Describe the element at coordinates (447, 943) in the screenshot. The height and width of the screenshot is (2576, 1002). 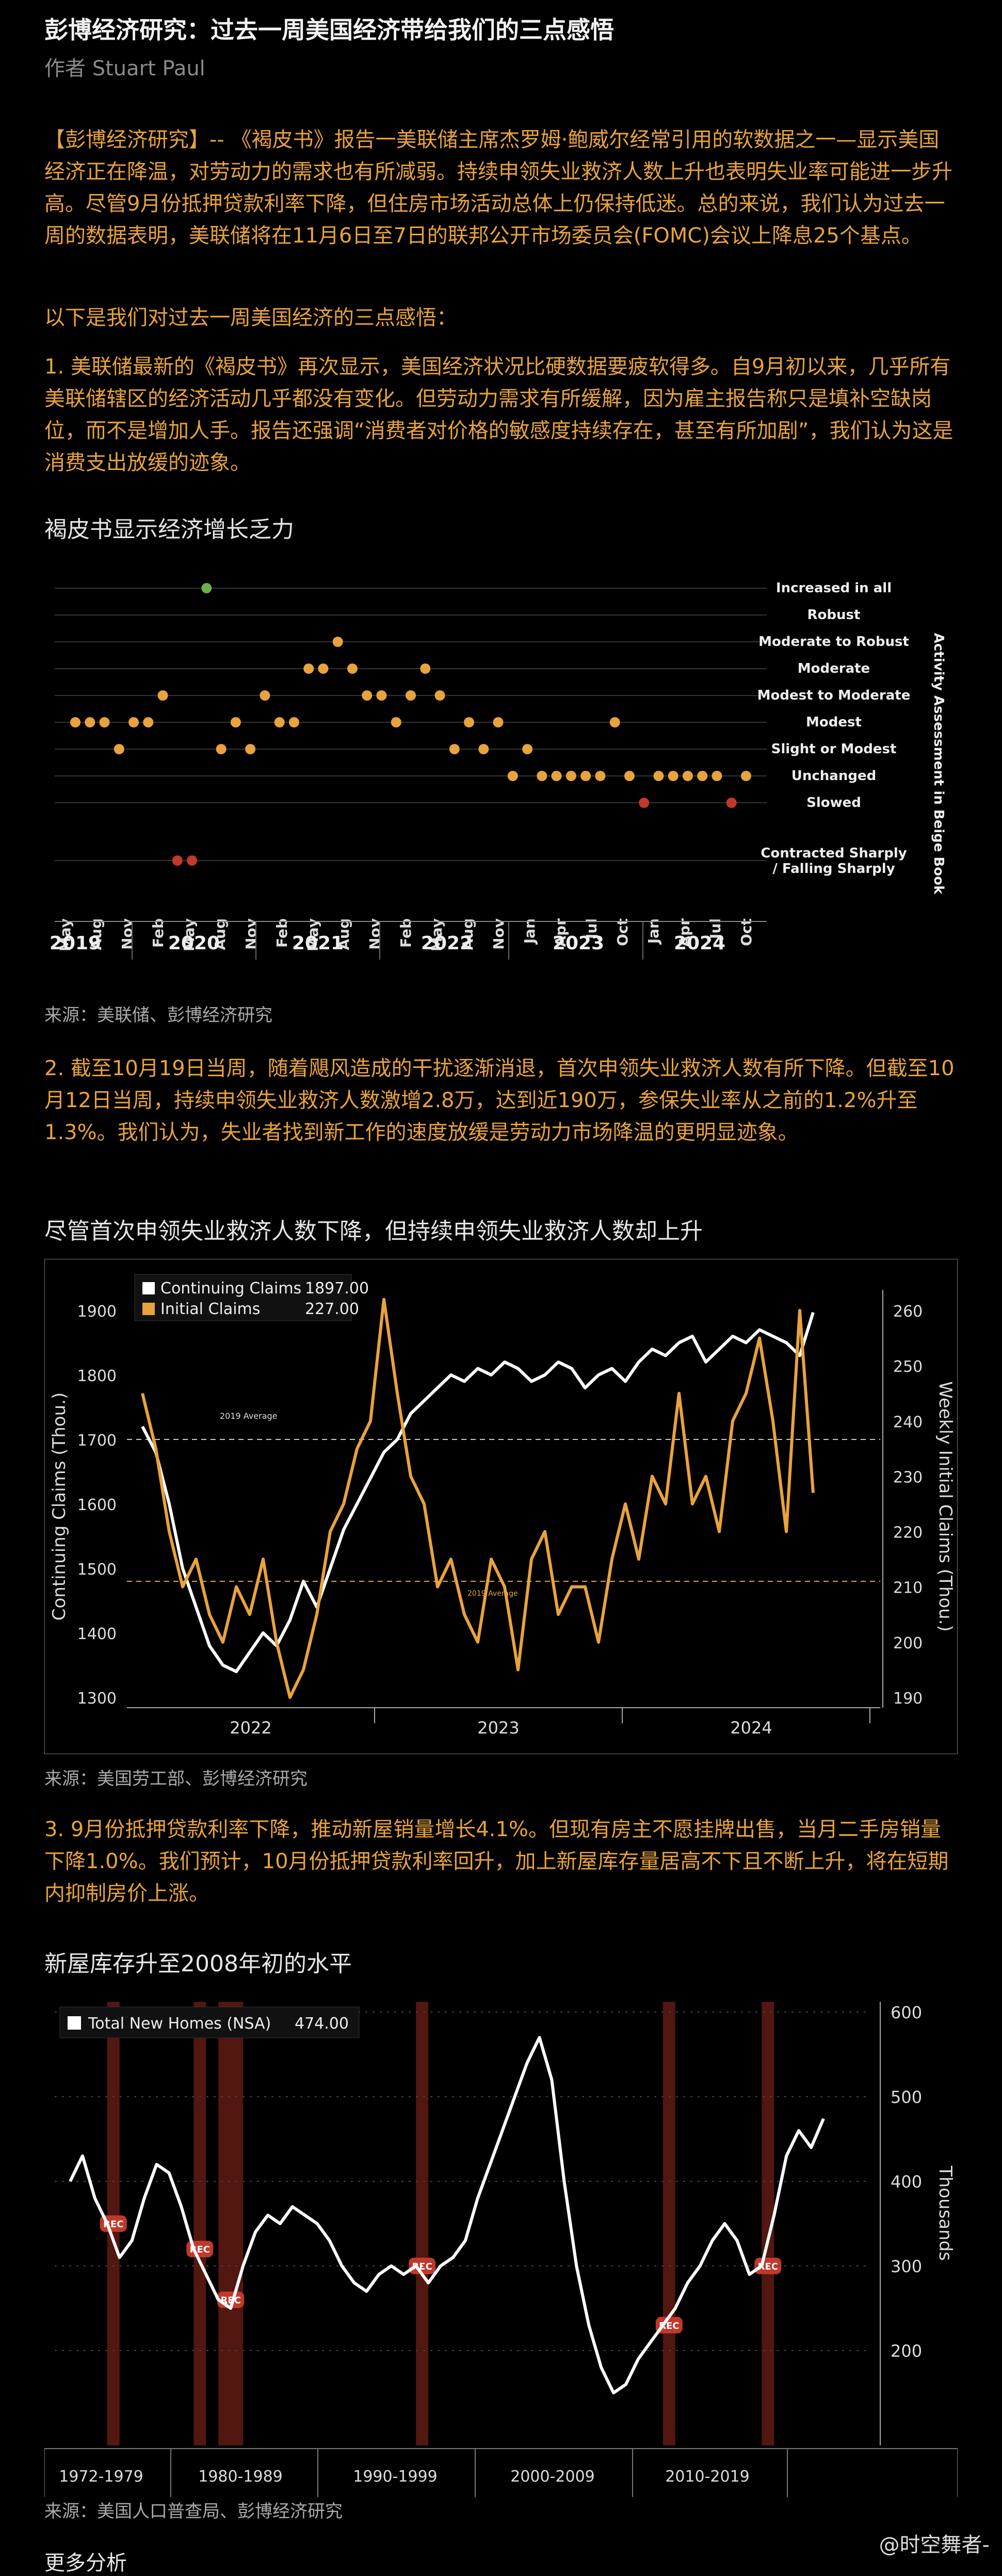
I see `year-label: 2022` at that location.